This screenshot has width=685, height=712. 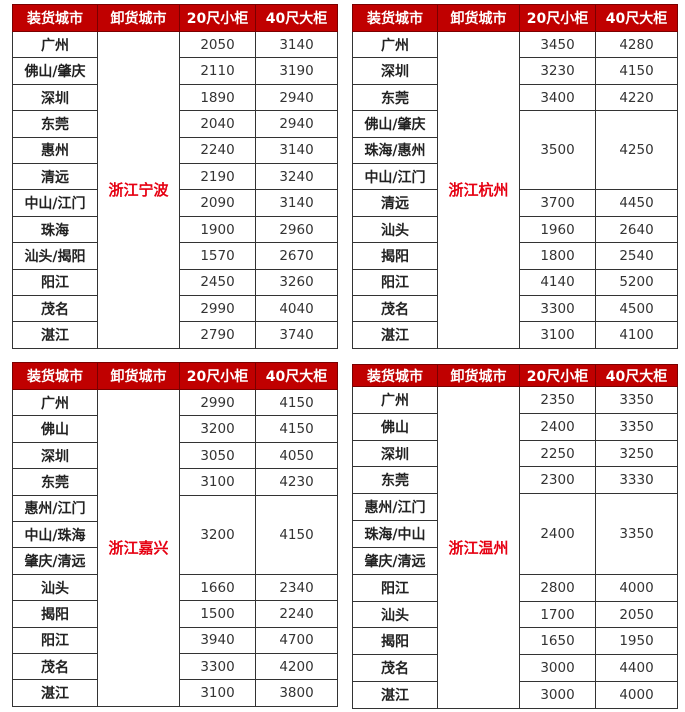 I want to click on price-20ft: 3400, so click(x=557, y=97).